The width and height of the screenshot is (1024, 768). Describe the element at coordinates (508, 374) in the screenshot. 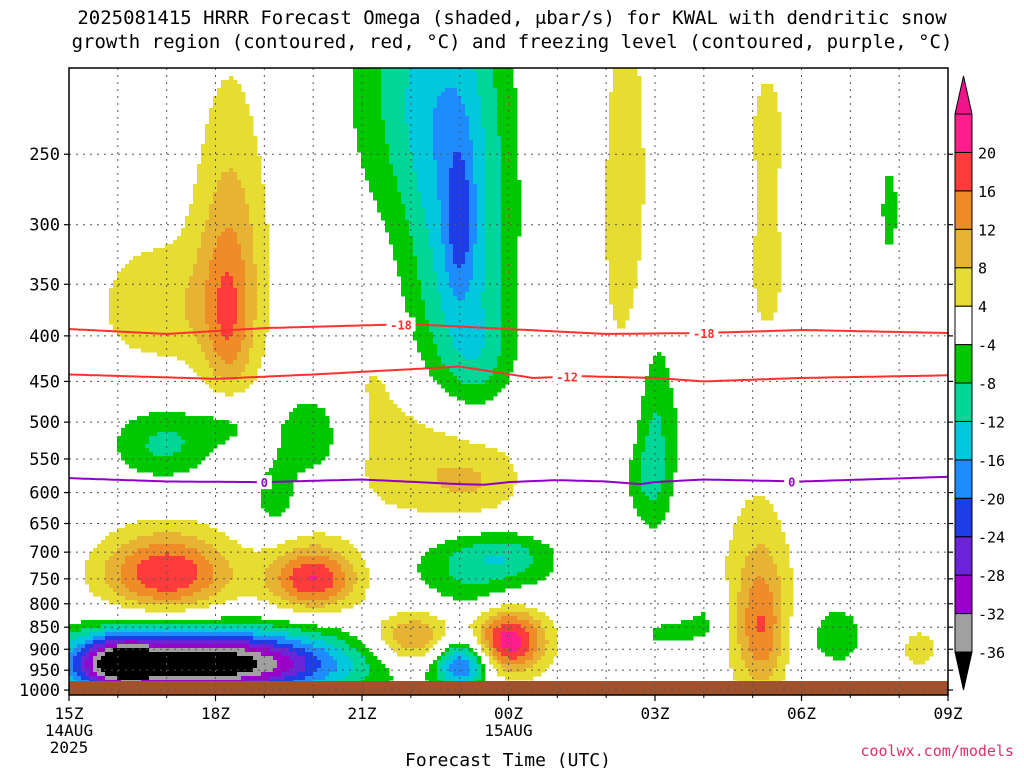

I see `contour-line` at that location.